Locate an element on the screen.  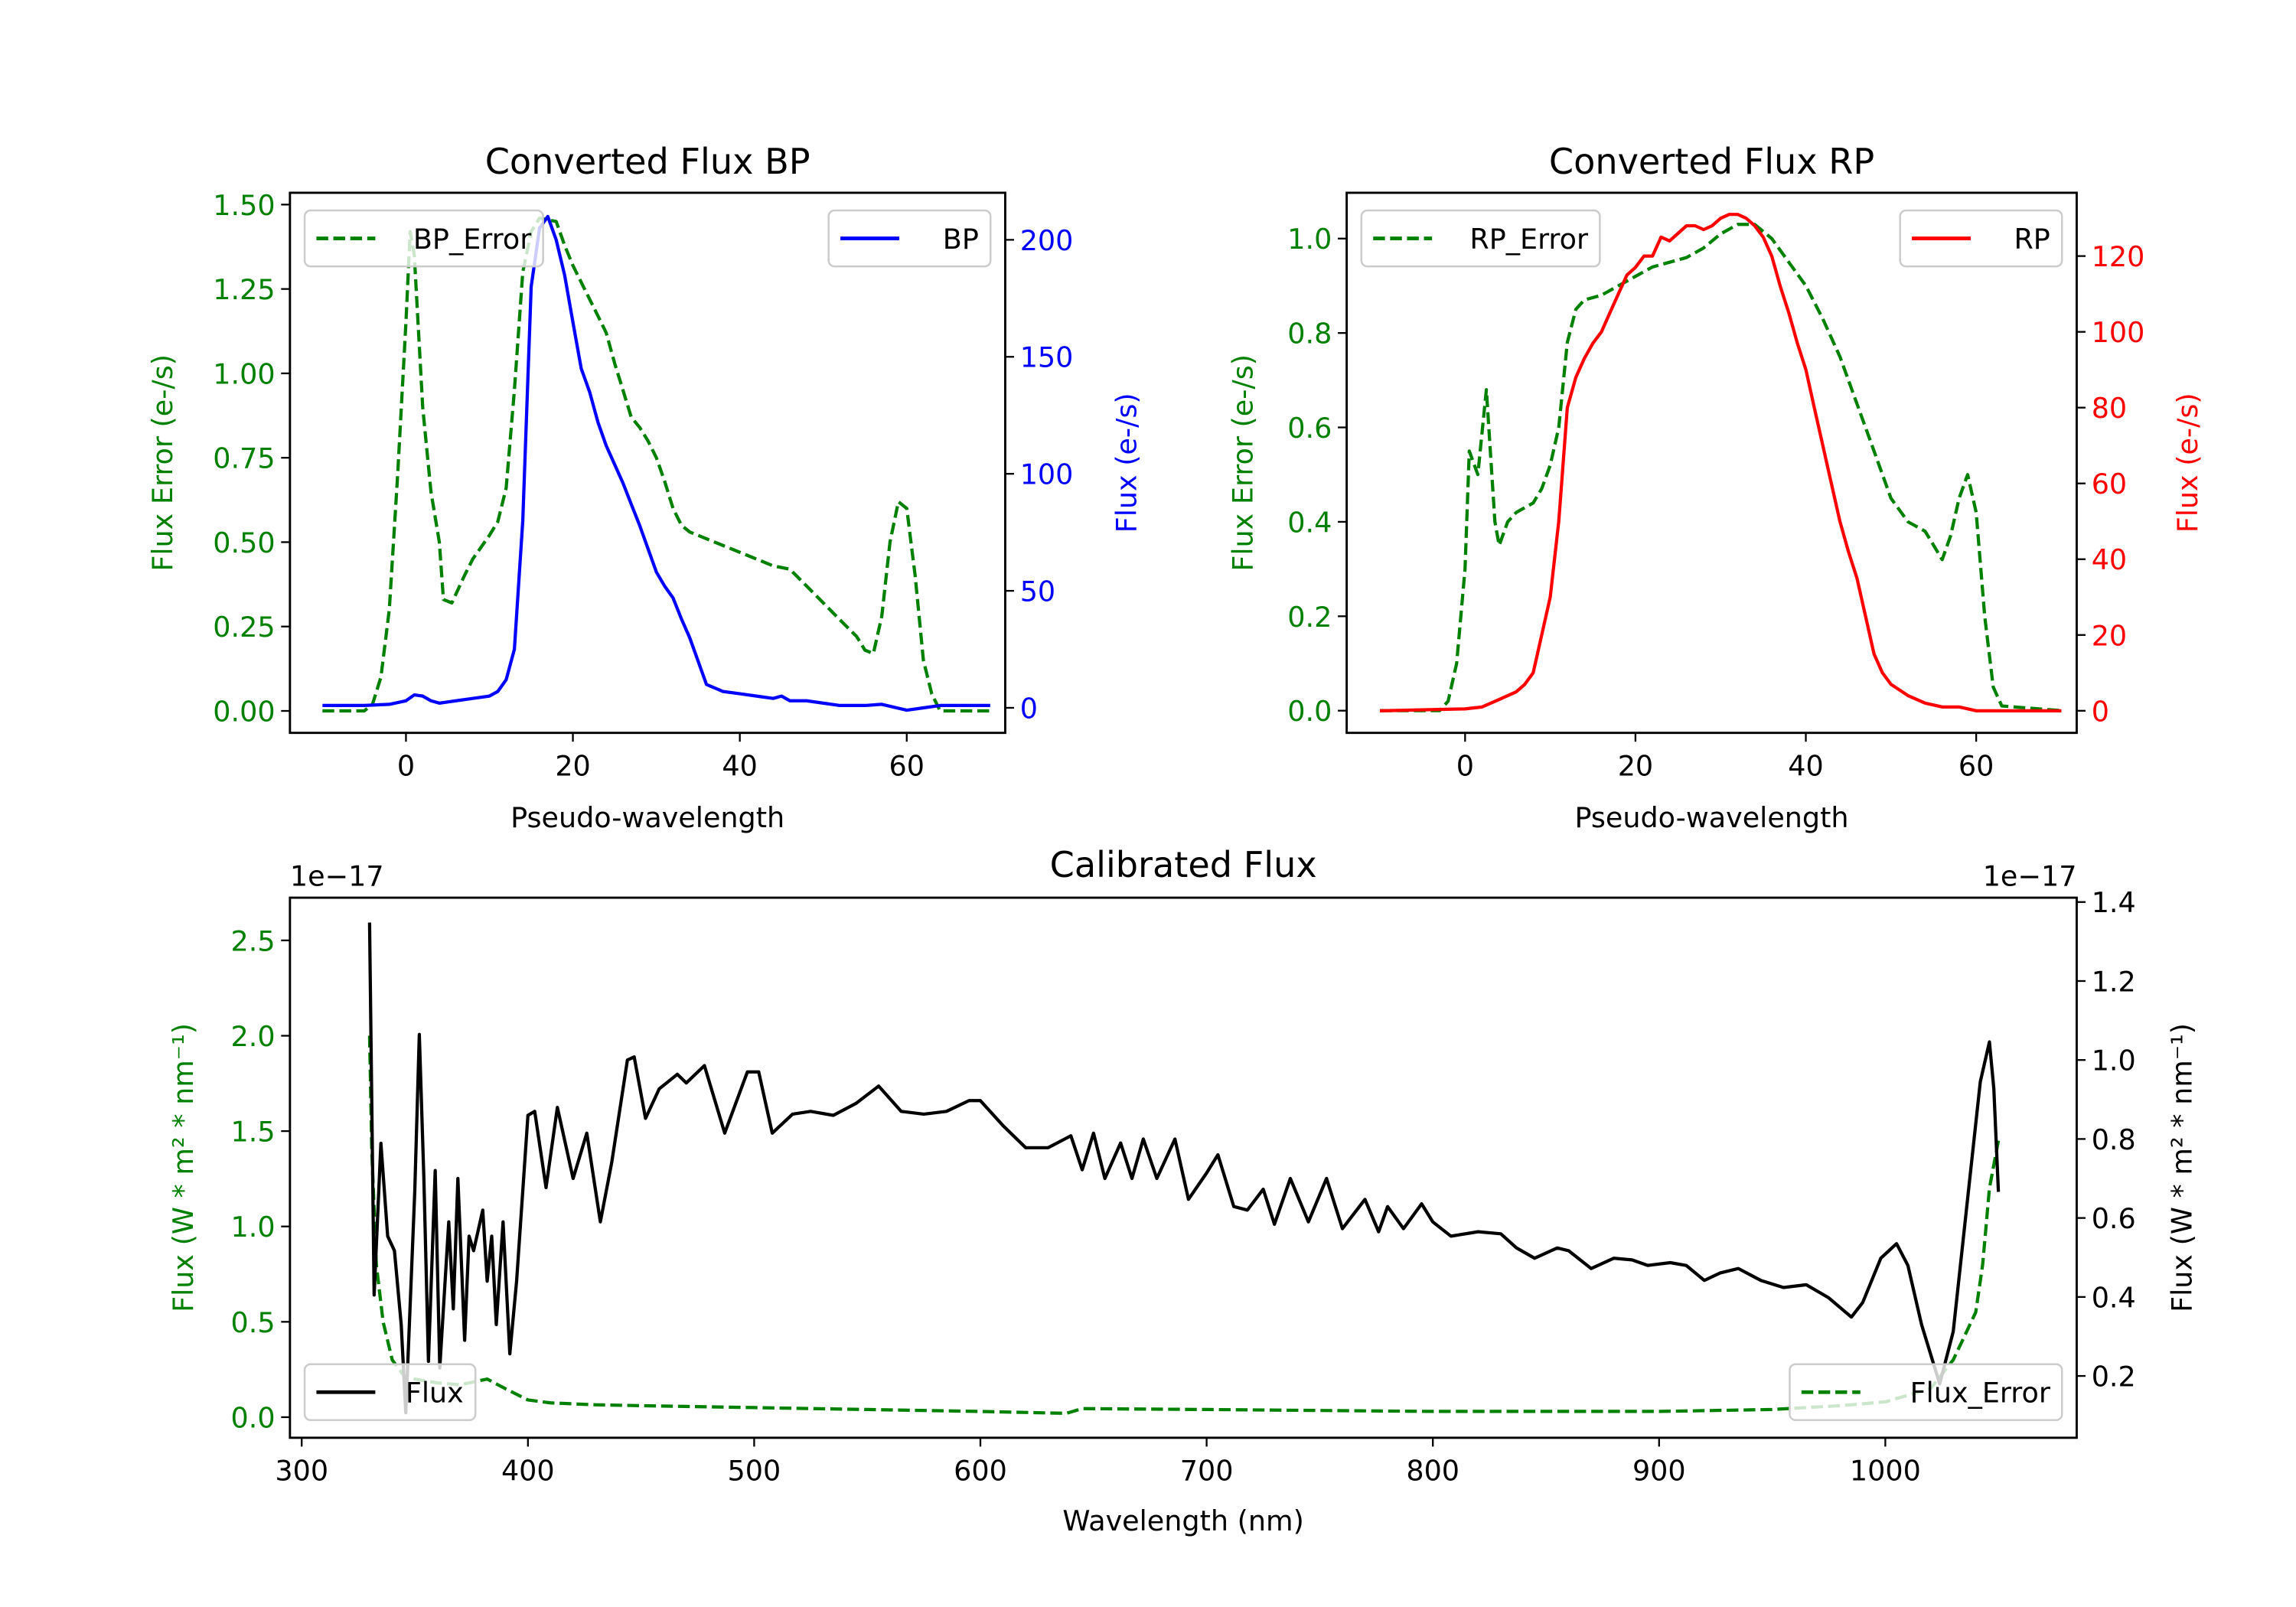
series-line-bp is located at coordinates (656, 463).